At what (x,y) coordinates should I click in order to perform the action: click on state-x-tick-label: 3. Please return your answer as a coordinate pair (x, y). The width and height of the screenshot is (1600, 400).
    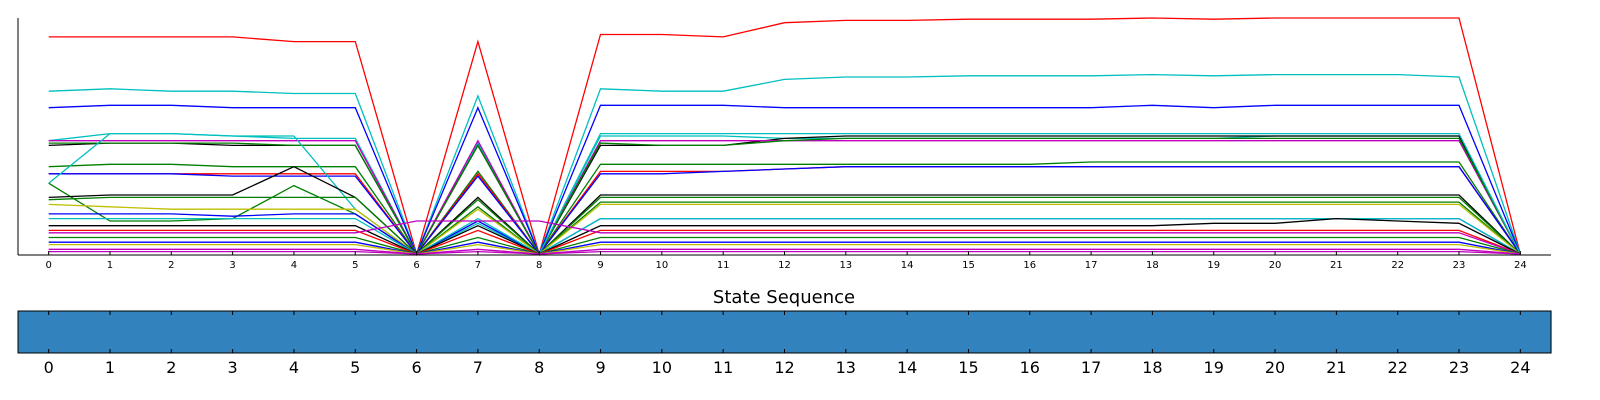
    Looking at the image, I should click on (233, 367).